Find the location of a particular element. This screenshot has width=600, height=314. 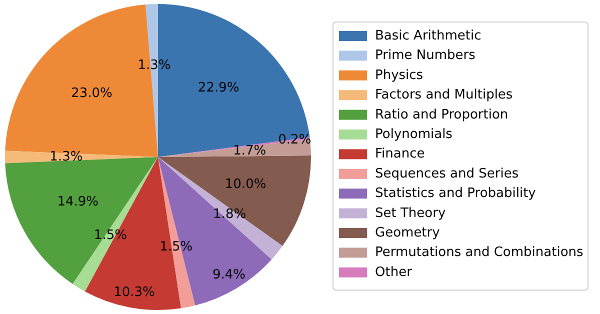

legend-label: Sequences and Series is located at coordinates (447, 174).